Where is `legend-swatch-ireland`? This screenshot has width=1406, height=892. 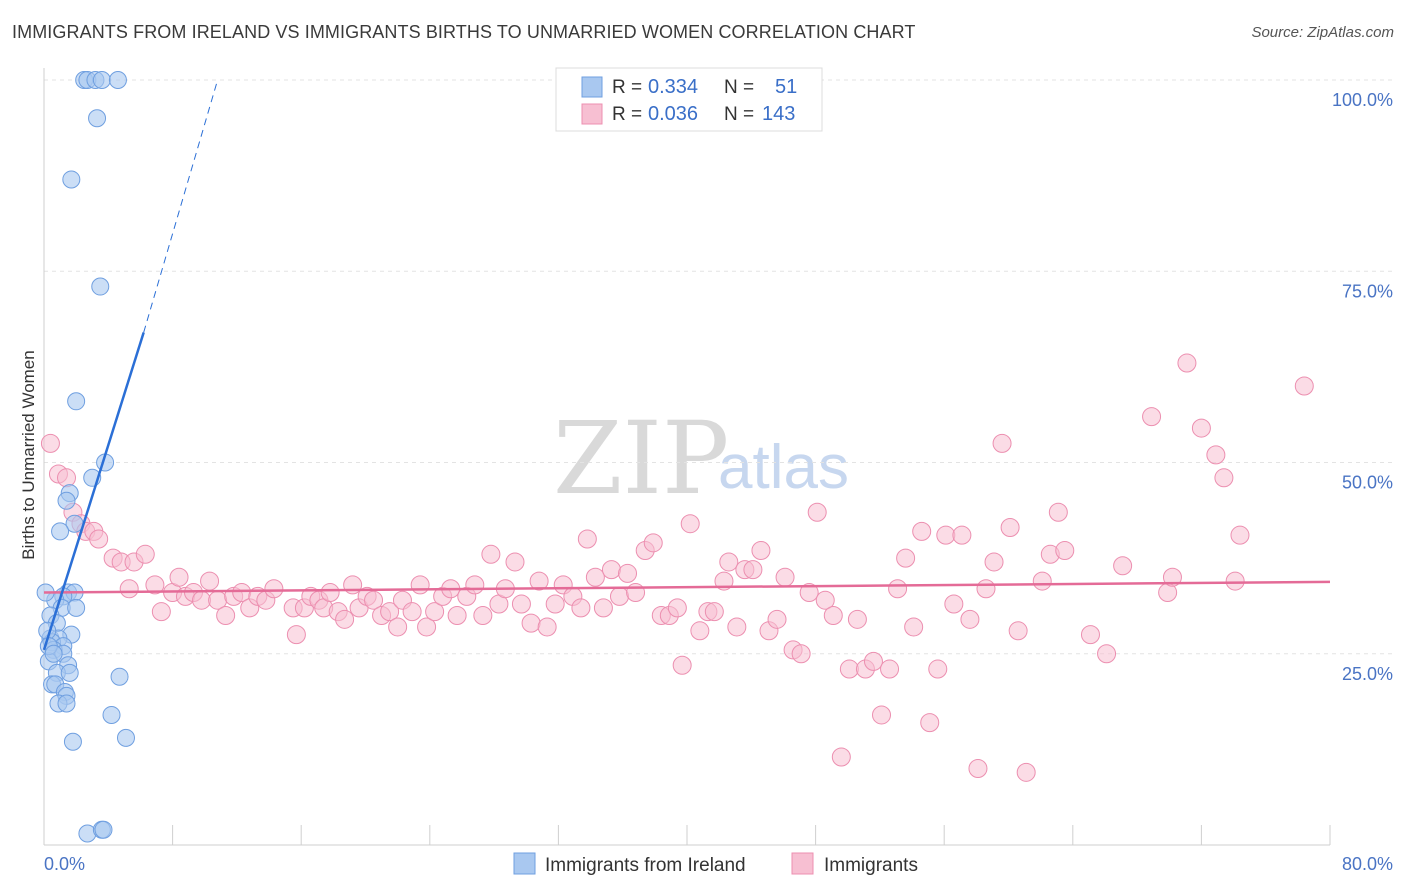
legend-swatch-ireland is located at coordinates (592, 87).